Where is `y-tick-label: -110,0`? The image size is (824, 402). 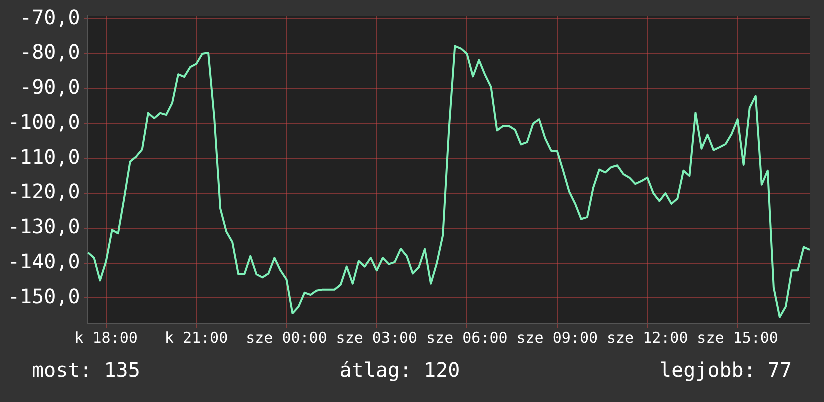
y-tick-label: -110,0 is located at coordinates (44, 156).